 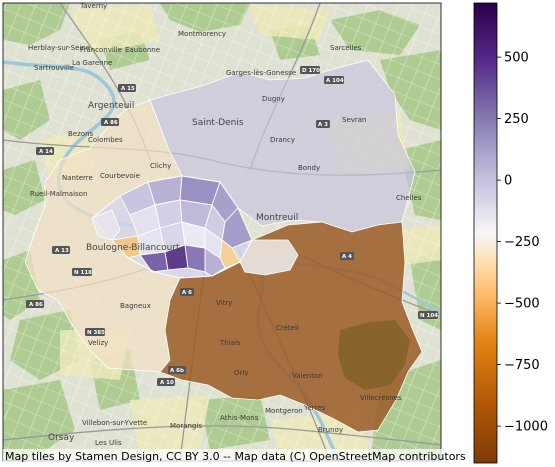 I want to click on svg-text: A 104, so click(x=335, y=81).